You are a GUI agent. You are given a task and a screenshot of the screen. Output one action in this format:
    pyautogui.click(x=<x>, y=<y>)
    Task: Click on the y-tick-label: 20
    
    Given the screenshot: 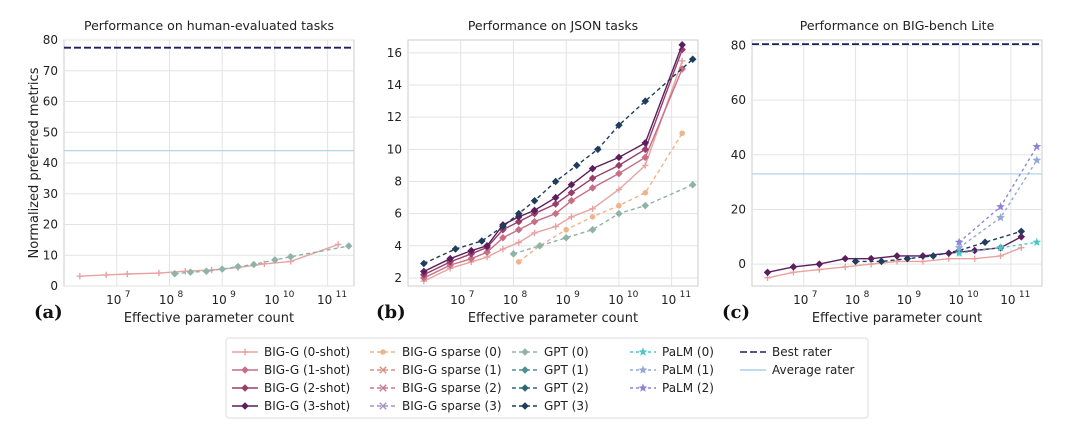 What is the action you would take?
    pyautogui.click(x=738, y=209)
    